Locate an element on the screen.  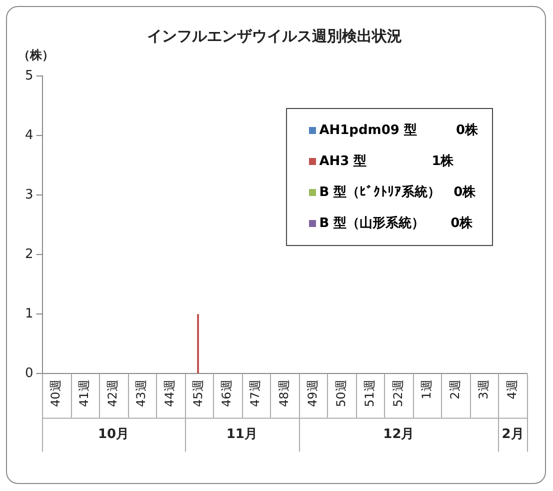
x-tick-label: 1週 is located at coordinates (426, 390).